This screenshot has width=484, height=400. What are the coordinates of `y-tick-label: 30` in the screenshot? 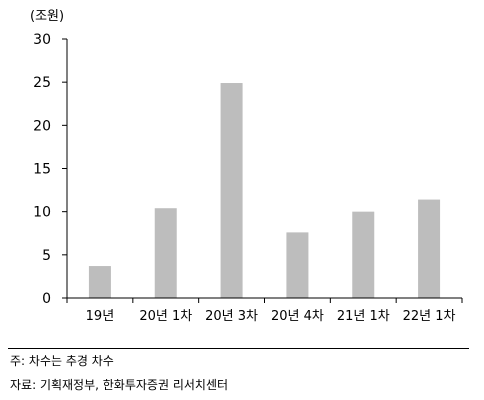 It's located at (42, 40).